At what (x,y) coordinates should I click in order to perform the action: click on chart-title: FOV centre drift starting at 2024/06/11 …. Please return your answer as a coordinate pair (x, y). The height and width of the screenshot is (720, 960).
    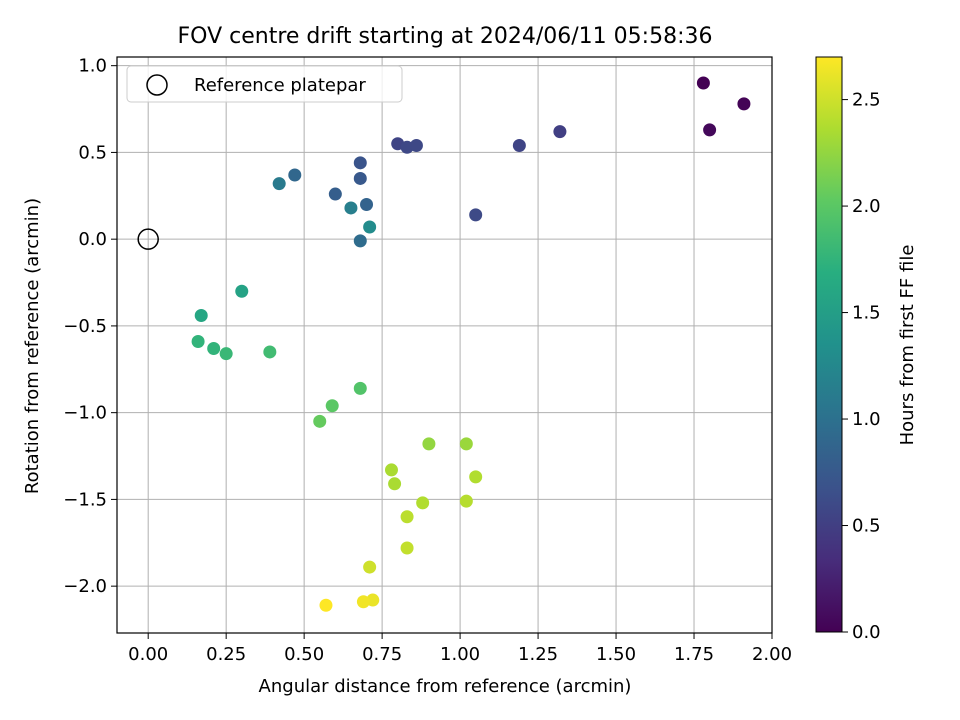
    Looking at the image, I should click on (445, 36).